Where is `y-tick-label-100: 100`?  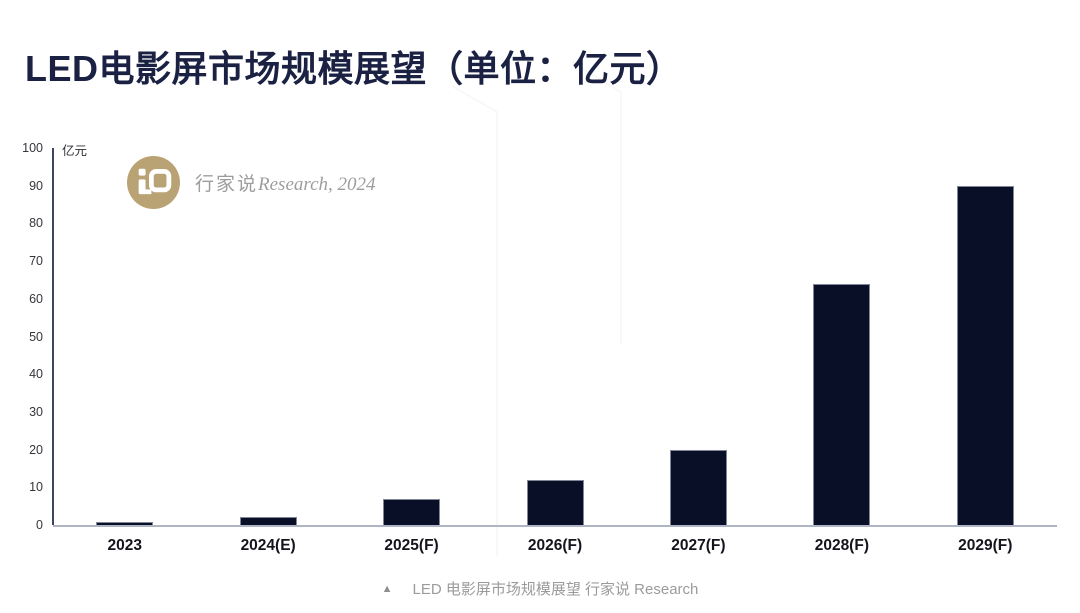 y-tick-label-100: 100 is located at coordinates (32, 148).